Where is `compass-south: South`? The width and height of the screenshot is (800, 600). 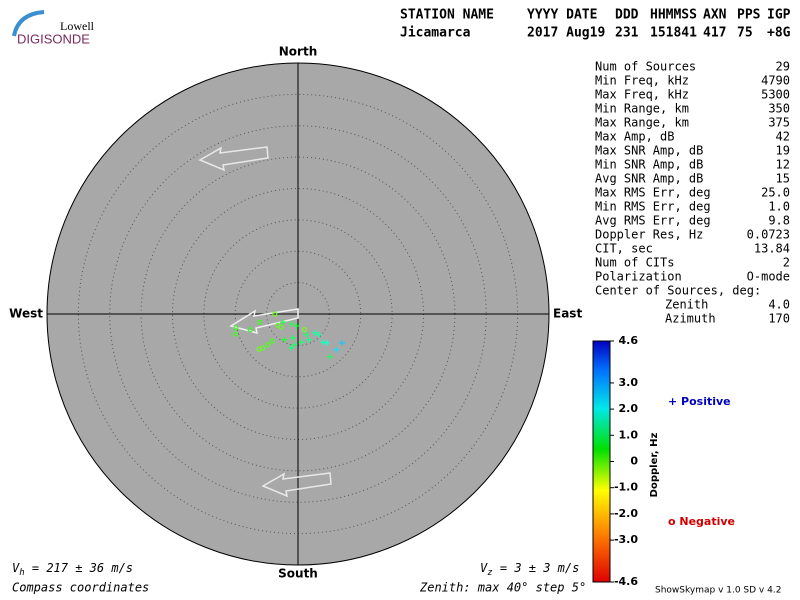
compass-south: South is located at coordinates (298, 574).